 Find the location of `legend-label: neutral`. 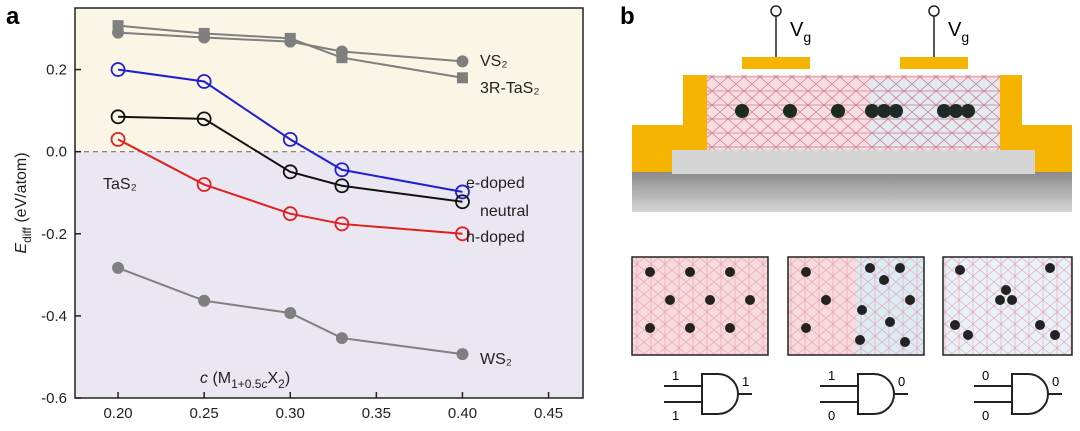

legend-label: neutral is located at coordinates (504, 211).